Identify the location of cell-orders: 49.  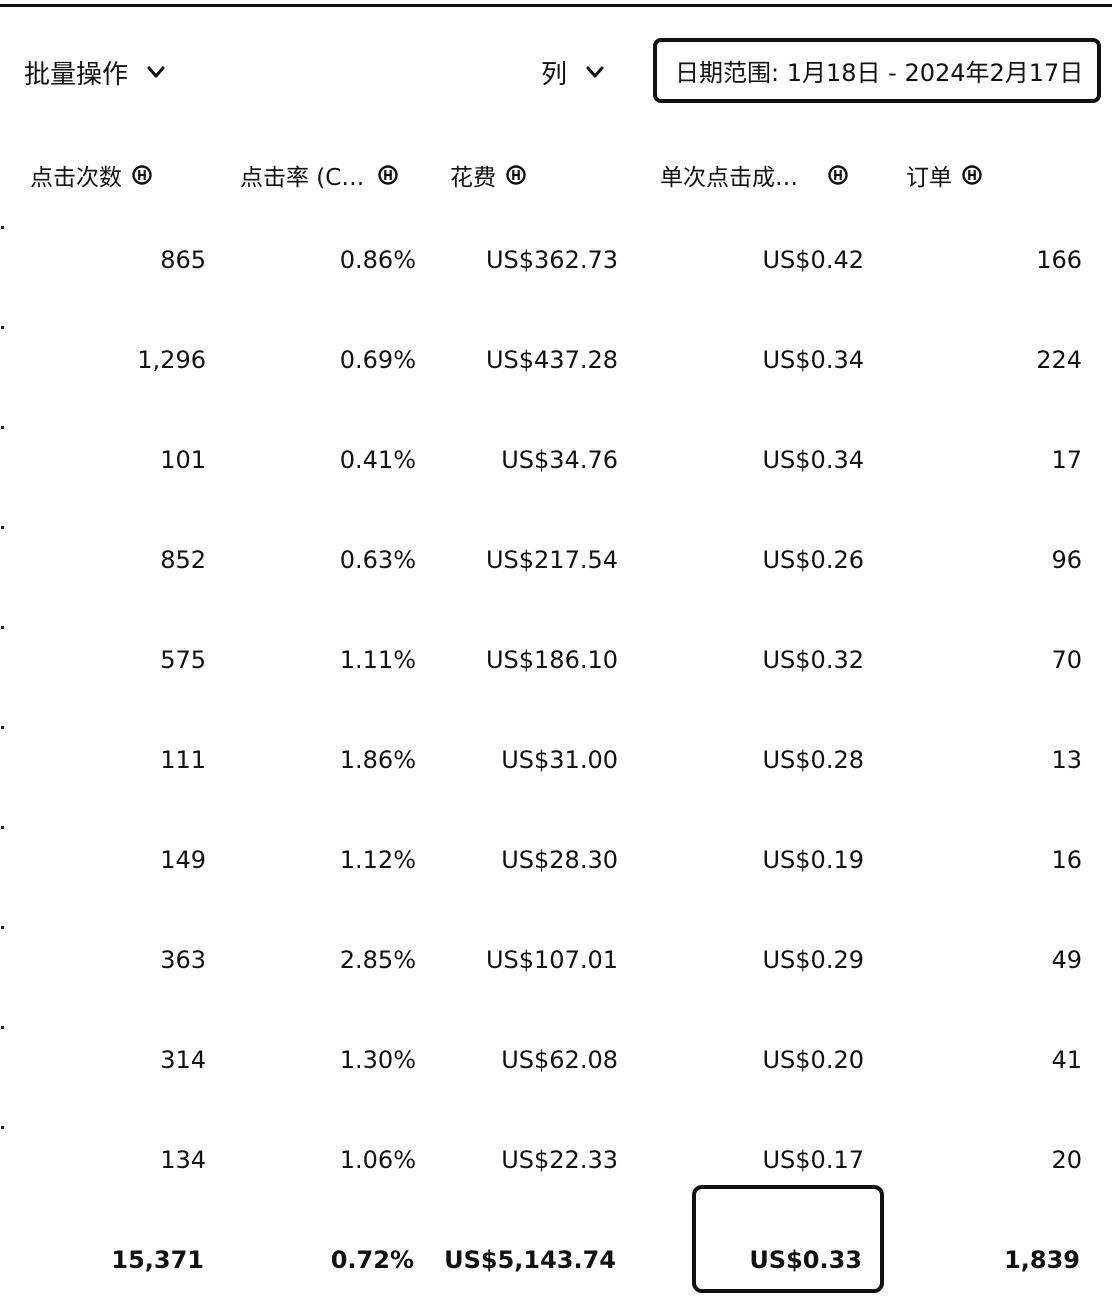
(1066, 960).